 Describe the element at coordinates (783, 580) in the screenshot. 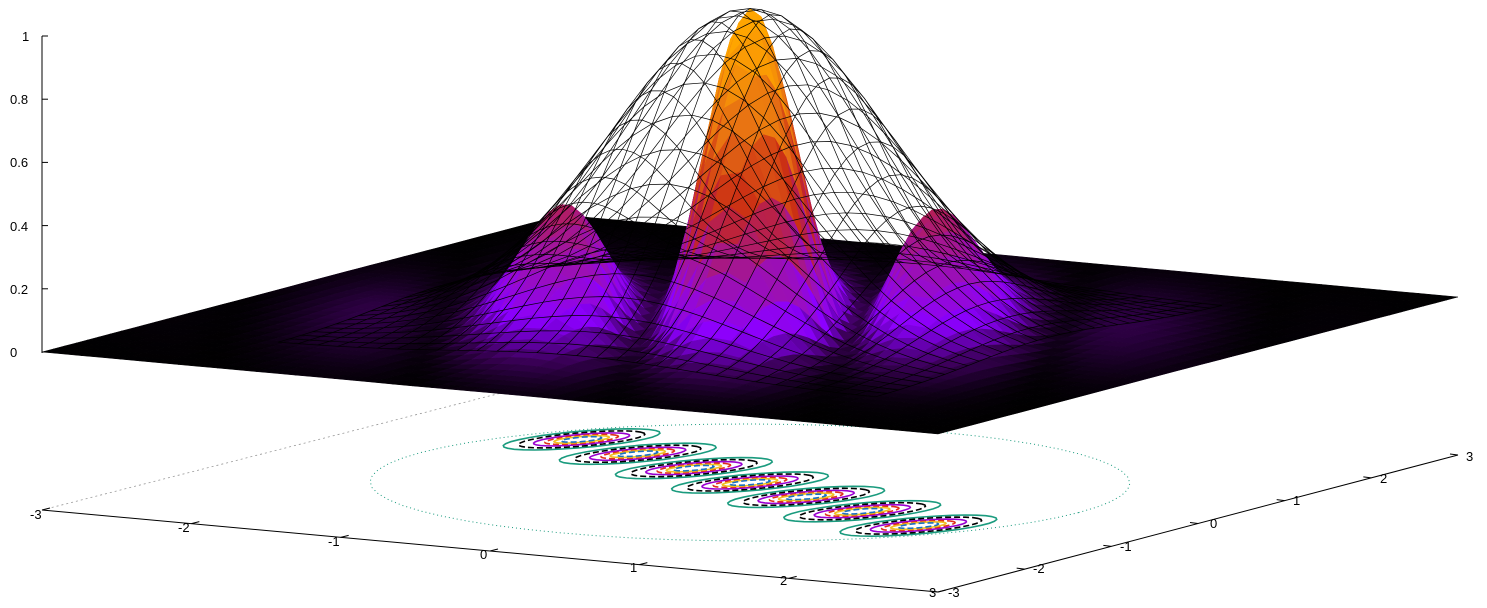

I see `x-tick-label: 2` at that location.